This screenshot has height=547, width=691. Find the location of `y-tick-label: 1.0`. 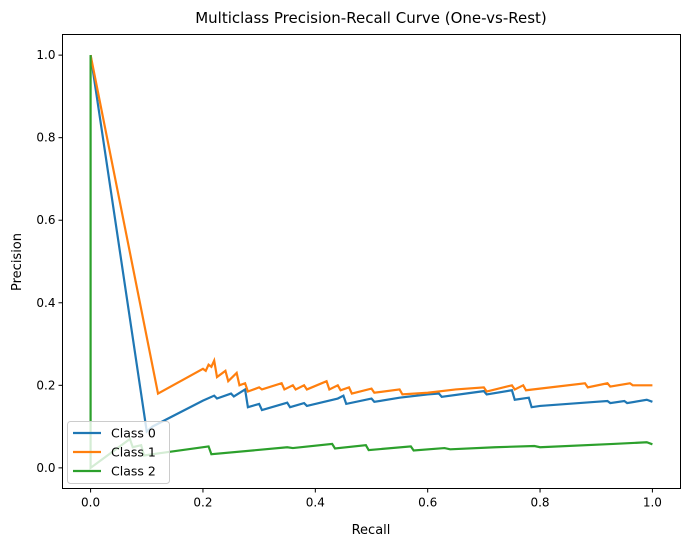

y-tick-label: 1.0 is located at coordinates (45, 55).